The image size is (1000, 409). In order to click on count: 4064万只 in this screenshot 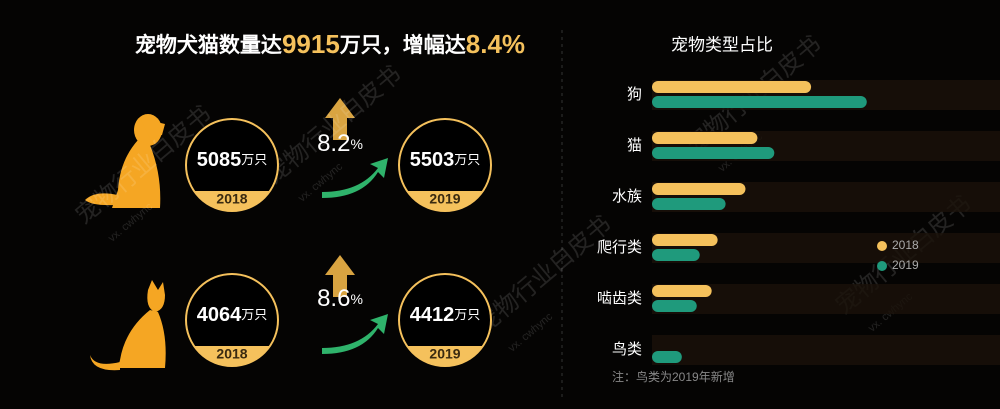, I will do `click(232, 315)`.